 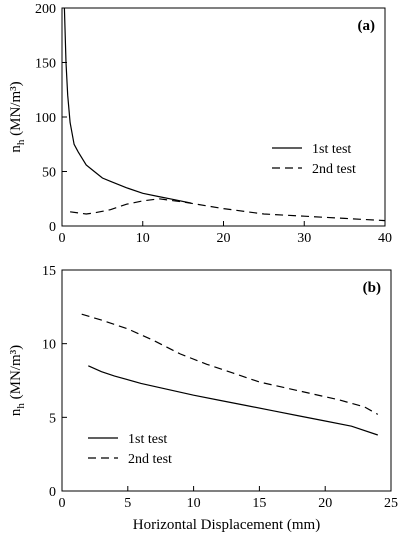 What do you see at coordinates (45, 118) in the screenshot?
I see `y-tick-label: 100` at bounding box center [45, 118].